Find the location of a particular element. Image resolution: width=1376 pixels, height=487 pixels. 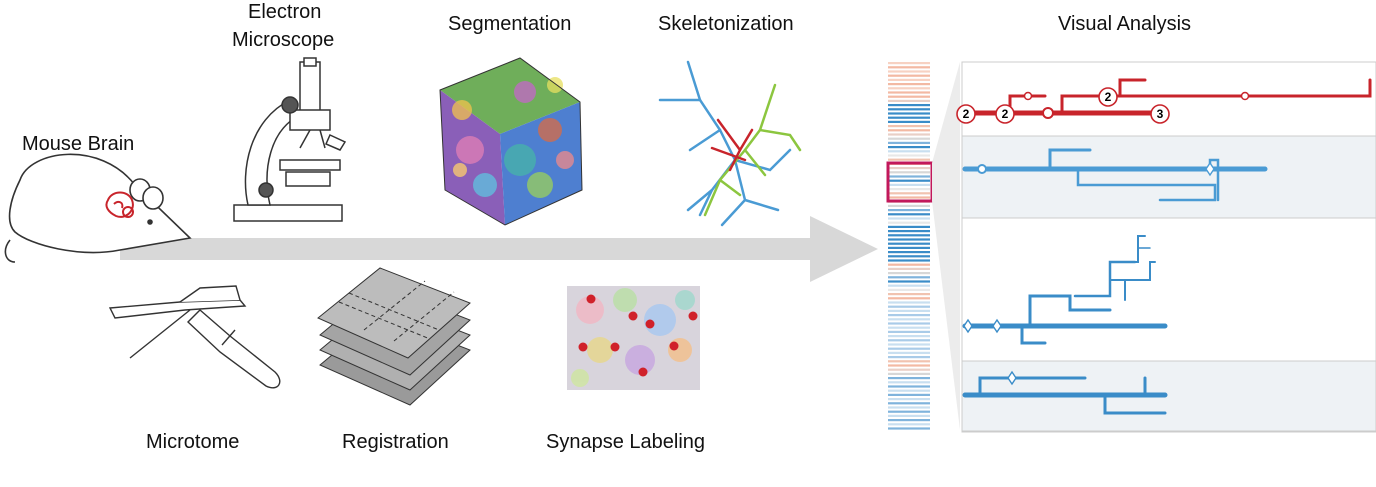

zoom-connector is located at coordinates (946, 246).